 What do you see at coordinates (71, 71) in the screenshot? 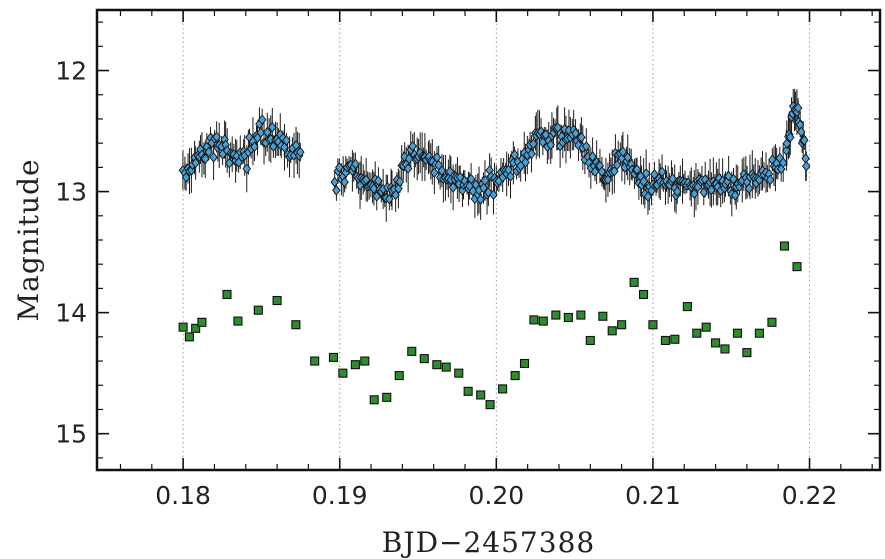
I see `y-tick-label: 12` at bounding box center [71, 71].